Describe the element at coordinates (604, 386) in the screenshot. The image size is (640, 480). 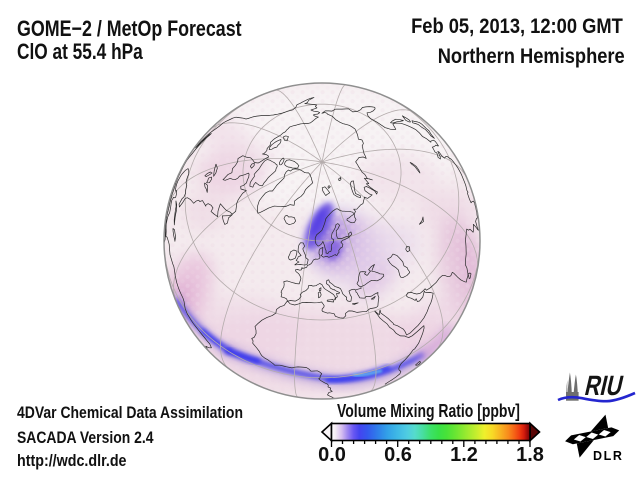
I see `svg-text: RIU` at that location.